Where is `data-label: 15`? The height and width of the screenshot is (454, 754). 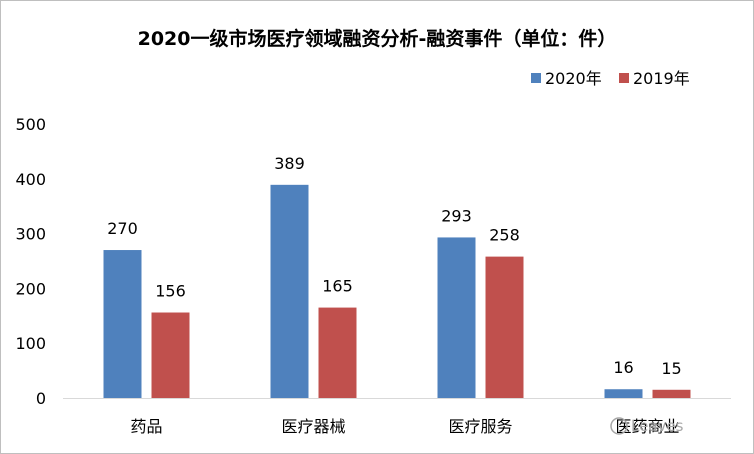 data-label: 15 is located at coordinates (671, 368).